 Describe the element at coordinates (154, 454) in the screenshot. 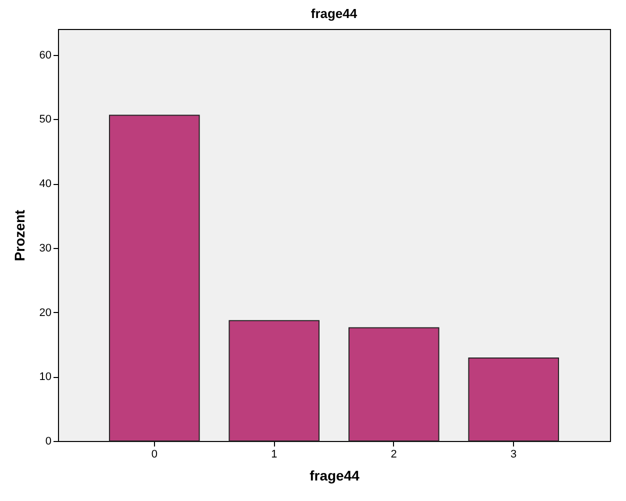

I see `x-tick-label: 0` at that location.